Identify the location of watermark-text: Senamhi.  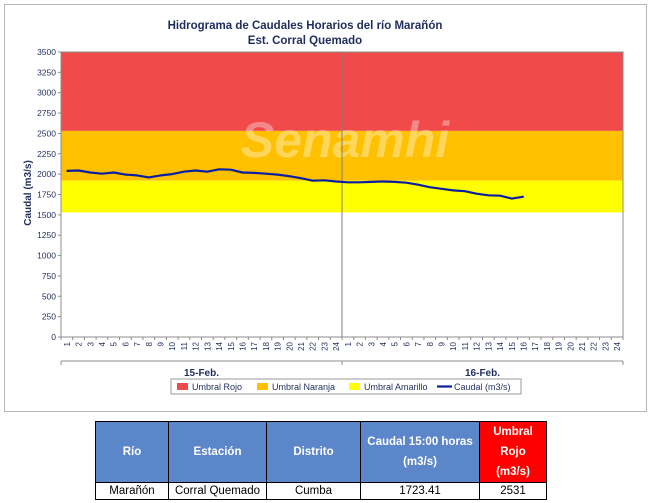
(346, 140).